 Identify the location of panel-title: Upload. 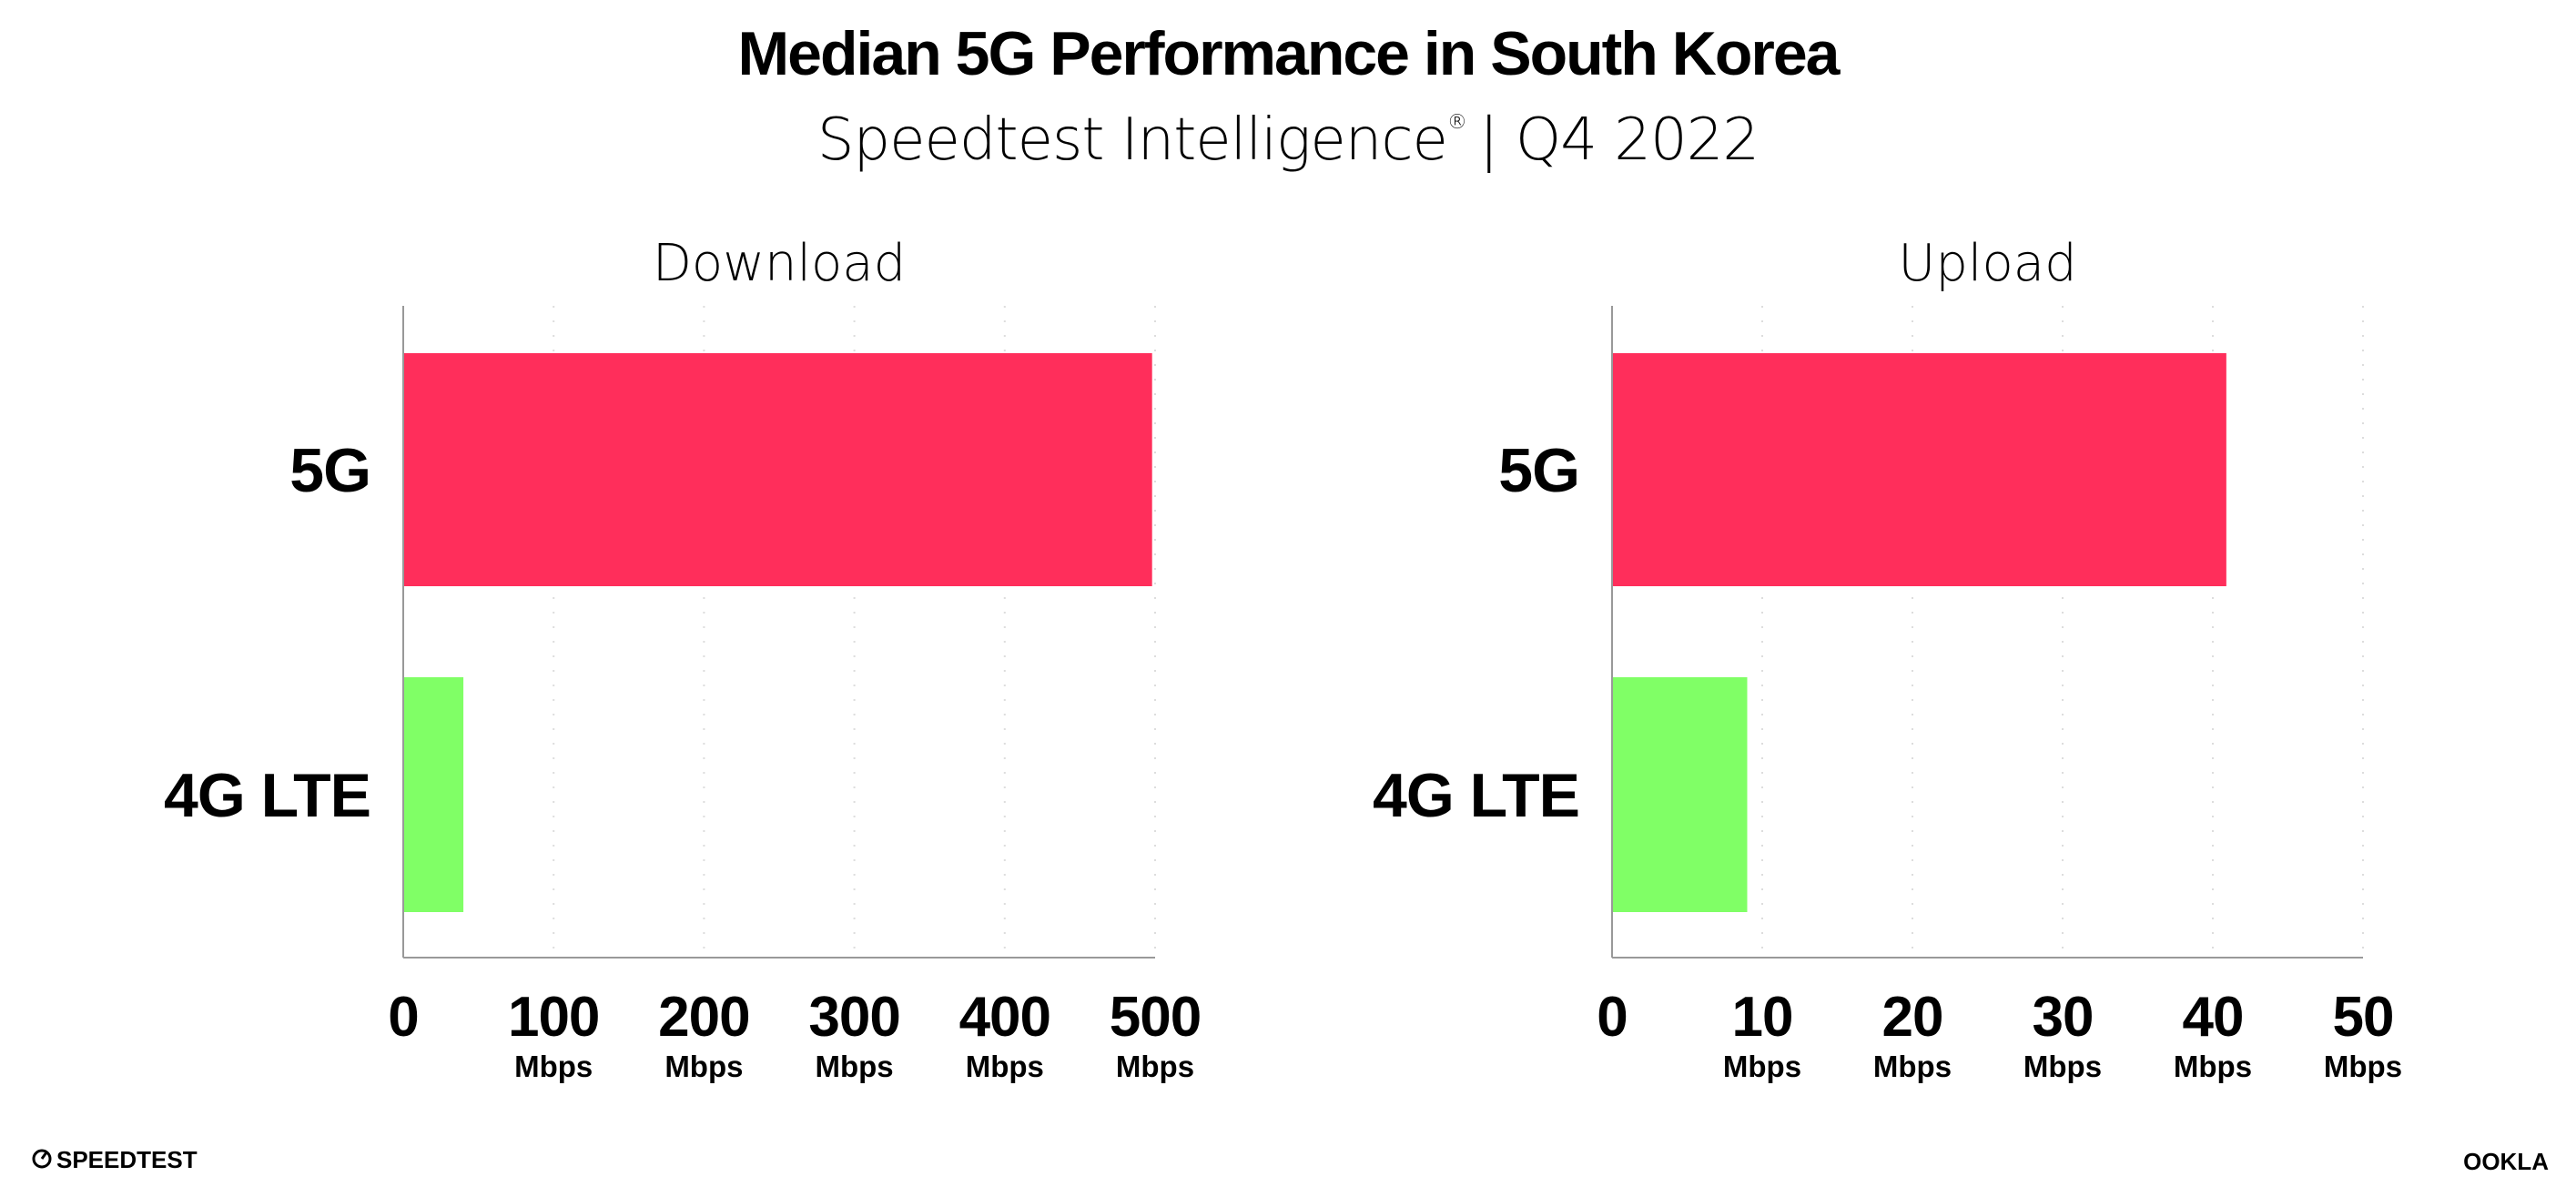
(1987, 263).